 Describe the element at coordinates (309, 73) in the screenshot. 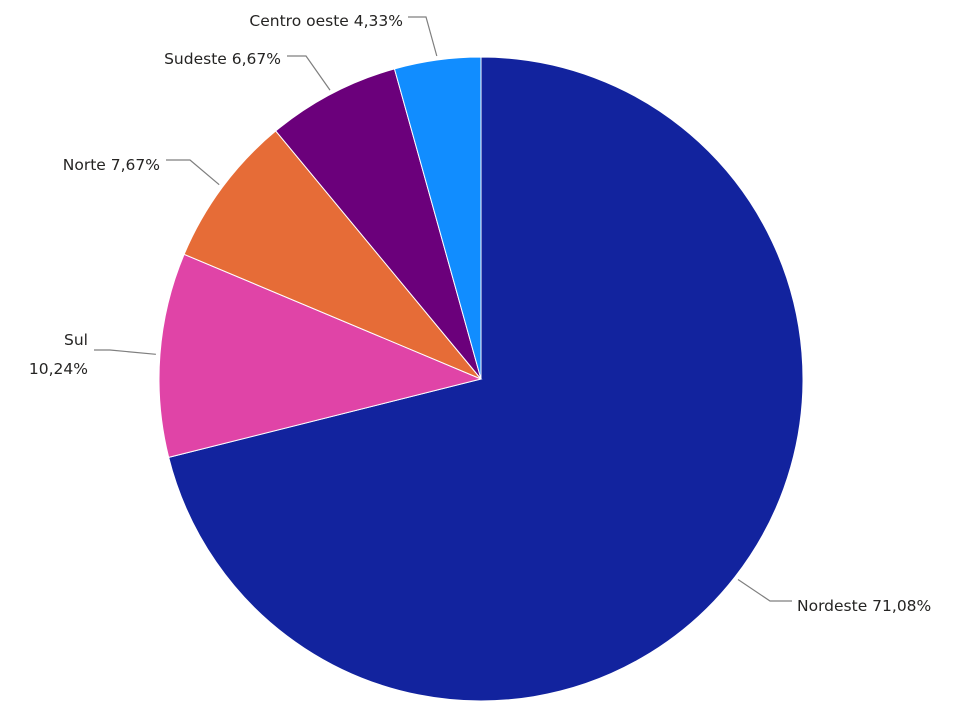

I see `leader-line-sudeste` at that location.